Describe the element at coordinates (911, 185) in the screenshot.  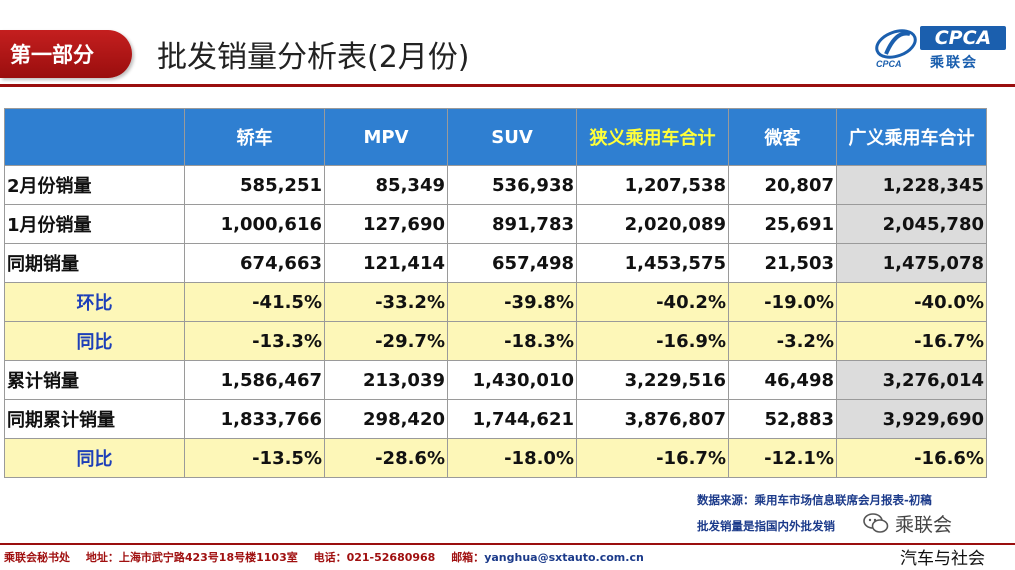
I see `table-cell: 1,228,345` at that location.